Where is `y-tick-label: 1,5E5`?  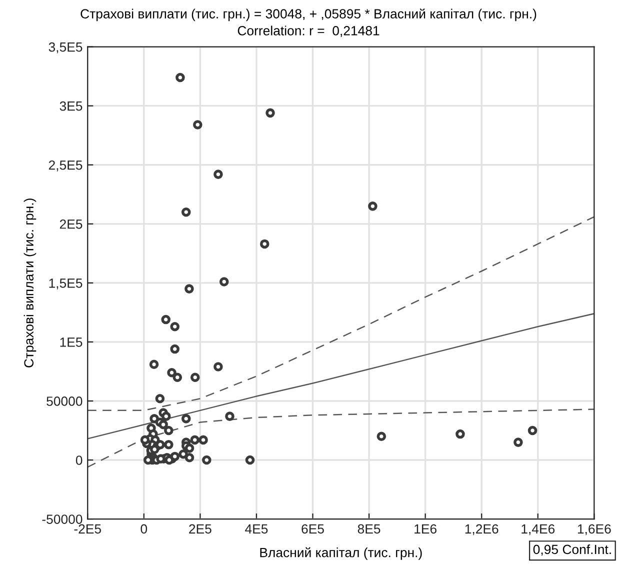 y-tick-label: 1,5E5 is located at coordinates (65, 284).